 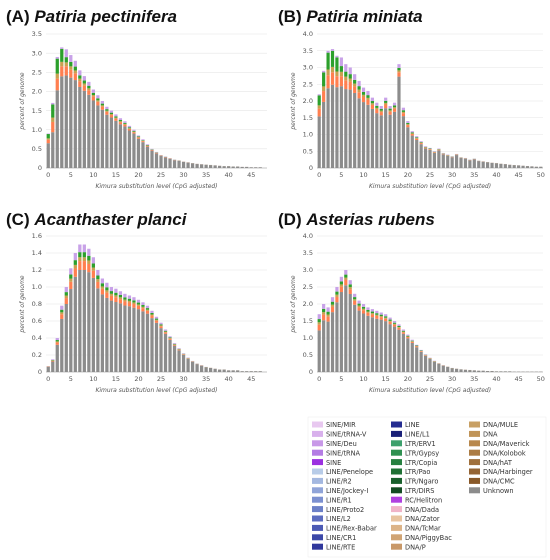 I want to click on legend-item: DNA/hAT, so click(x=491, y=463).